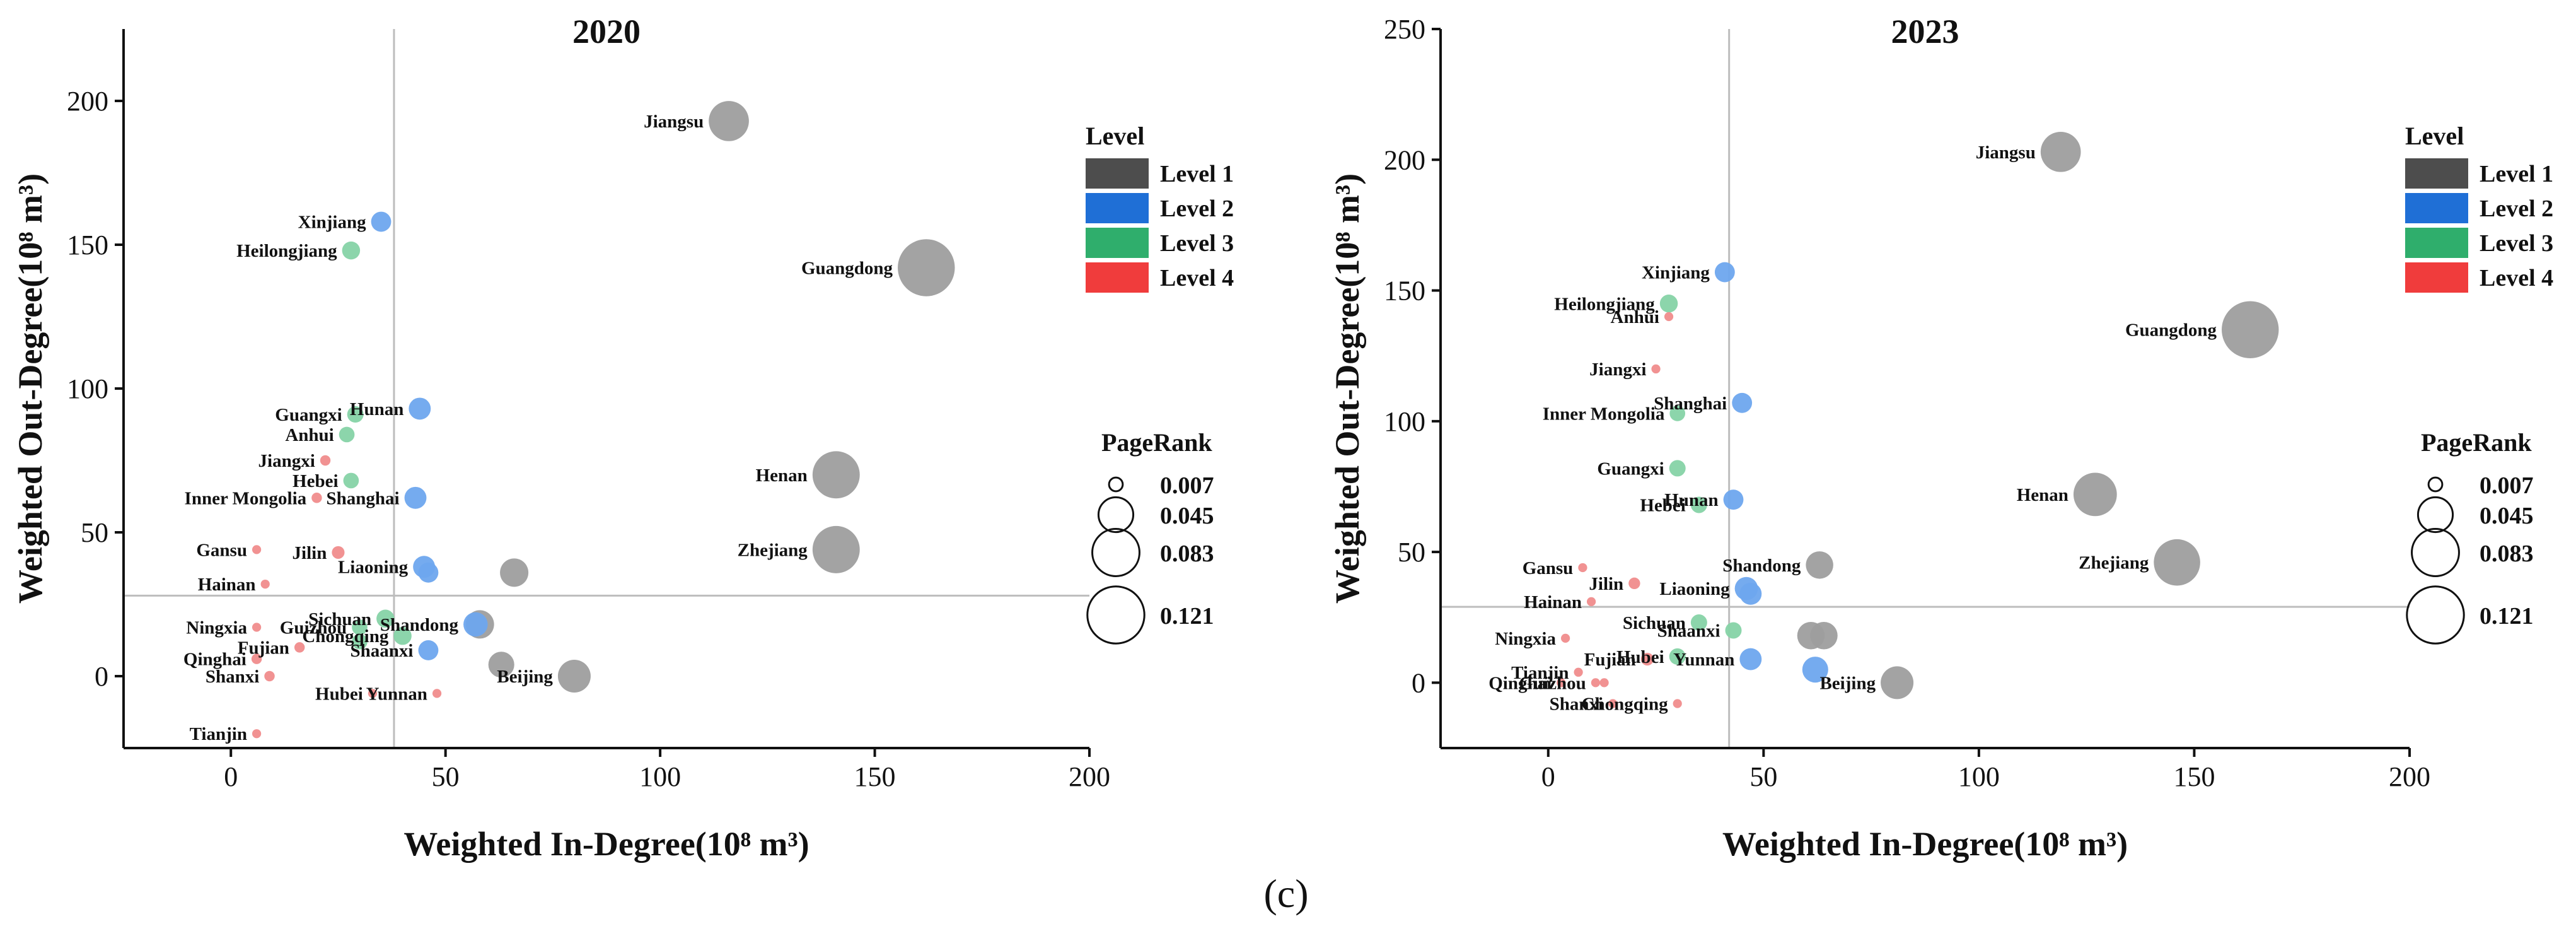 Image resolution: width=2576 pixels, height=948 pixels. I want to click on pagerank-value: 0.007, so click(2507, 486).